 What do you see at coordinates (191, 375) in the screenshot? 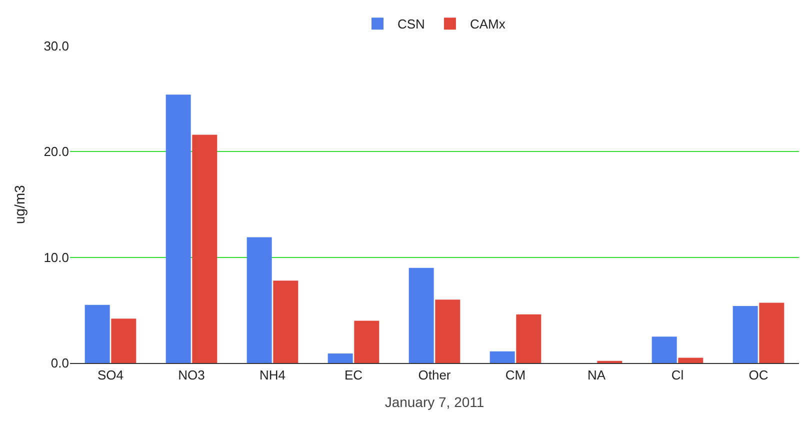
I see `x-tick-label: NO3` at bounding box center [191, 375].